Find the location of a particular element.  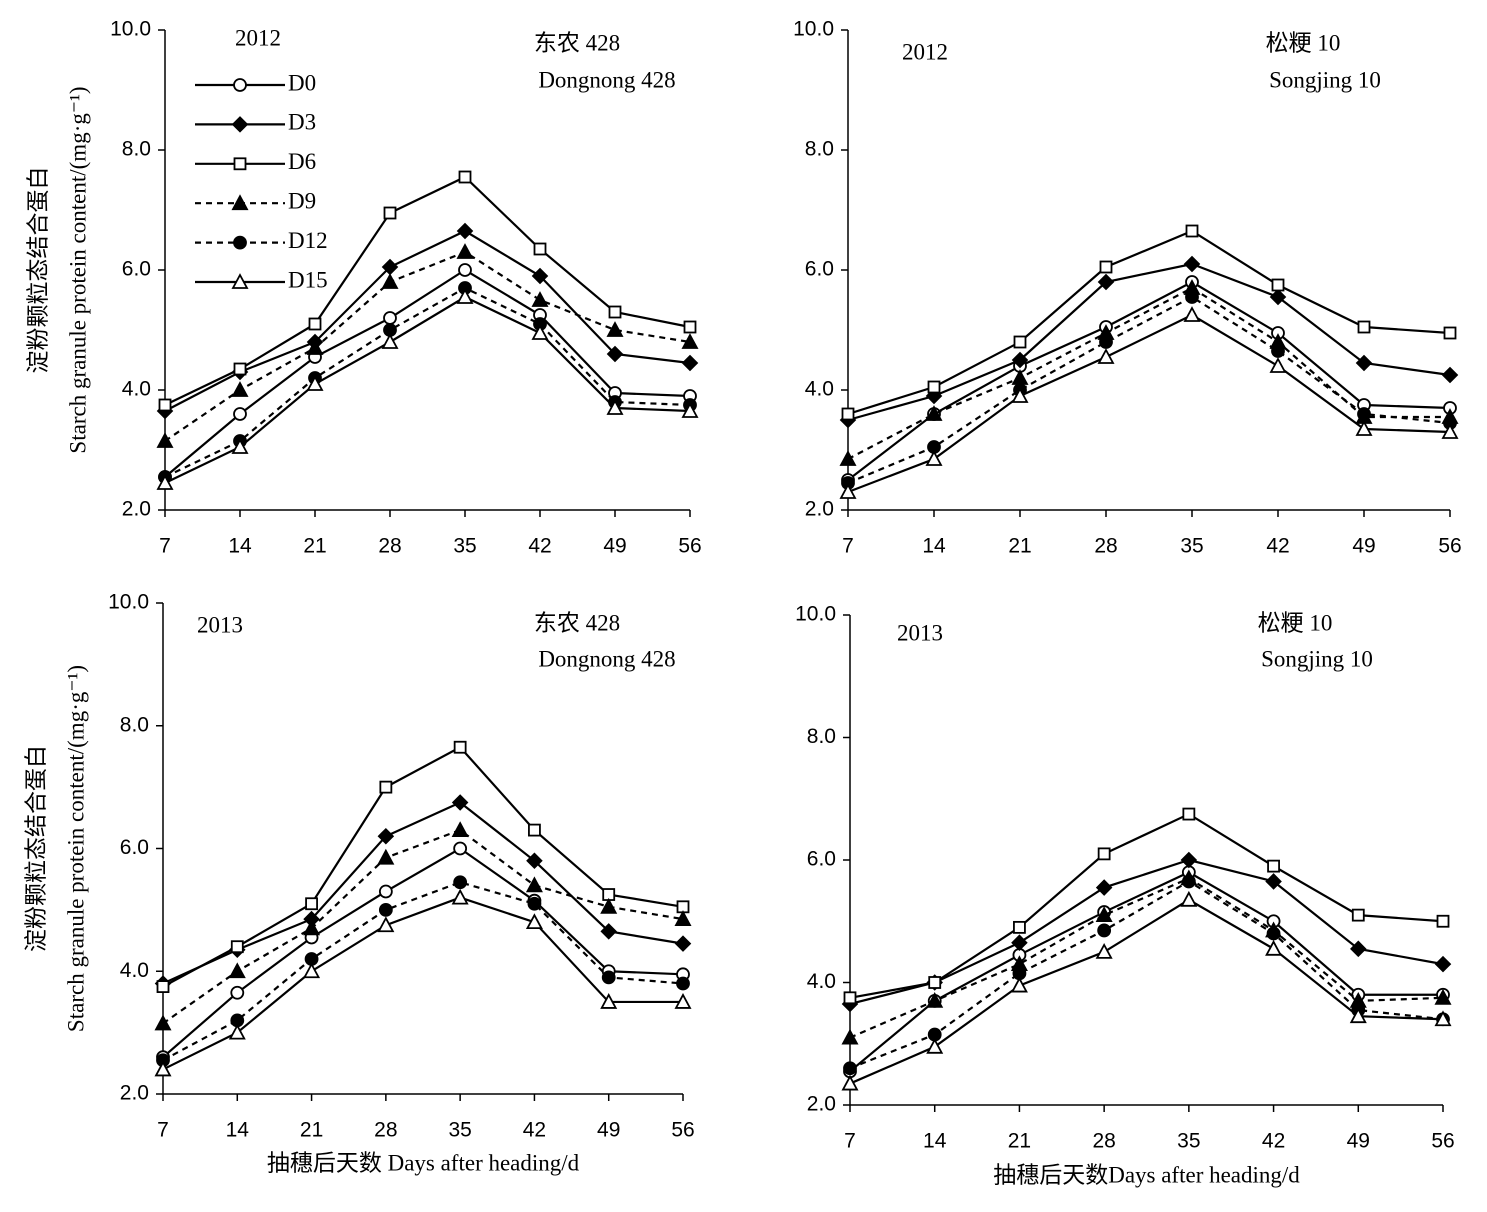

x-tick-label: 42 is located at coordinates (534, 1130).